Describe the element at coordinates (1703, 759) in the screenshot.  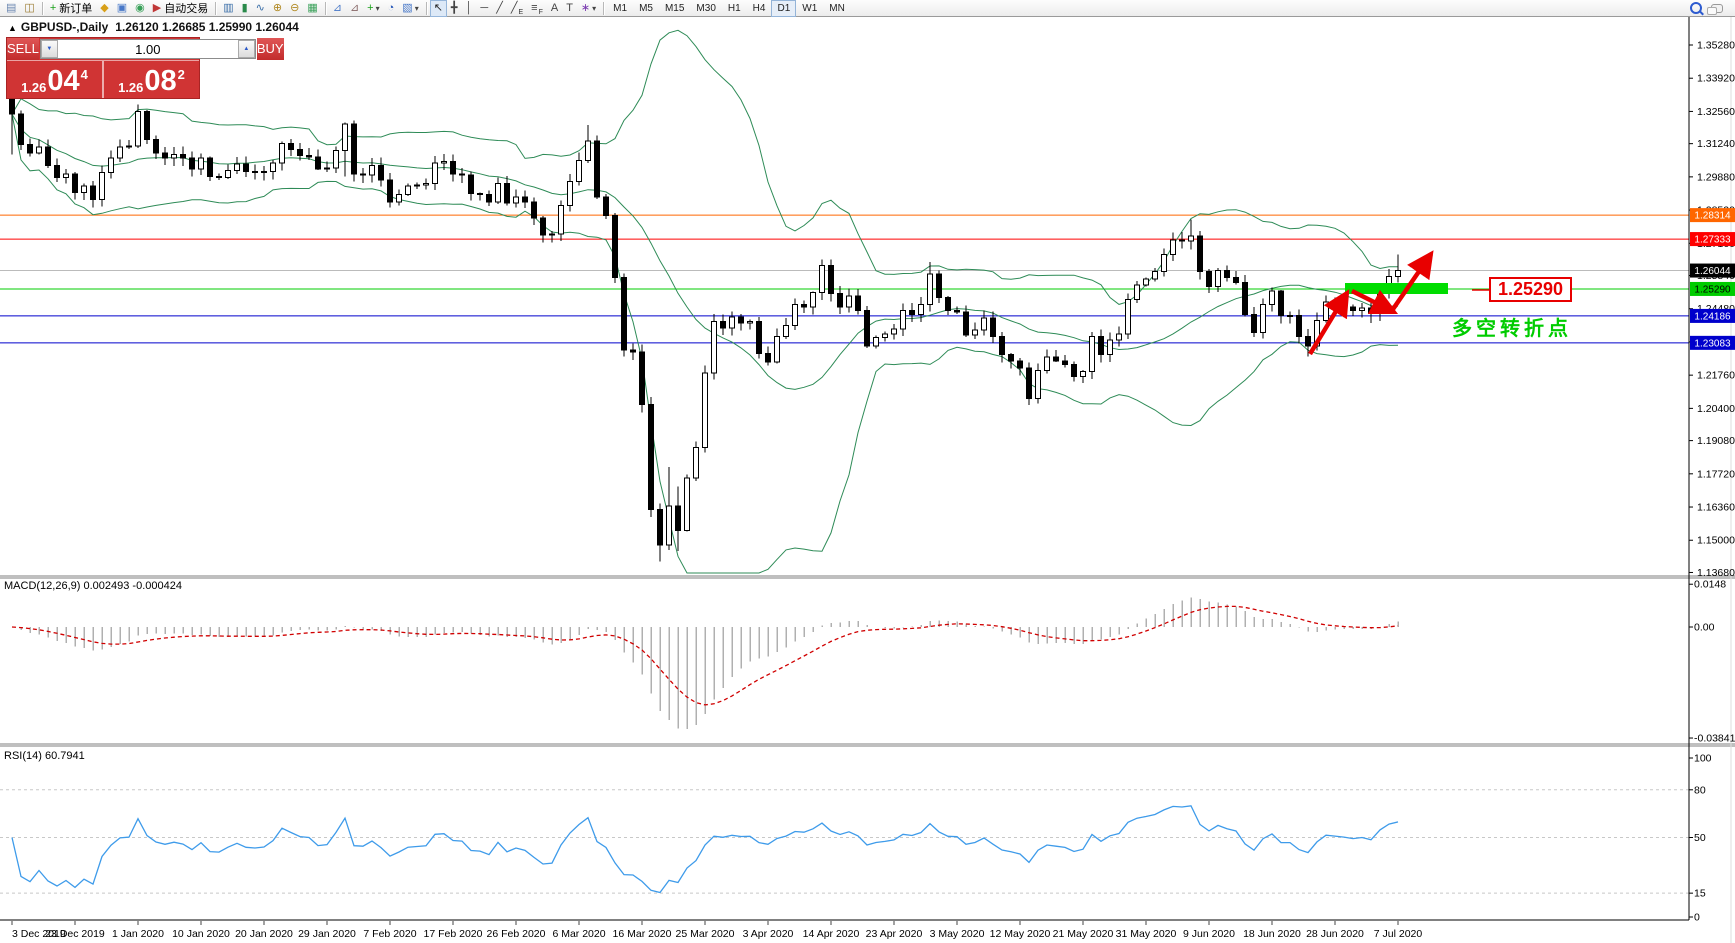
I see `svg-text: 100` at that location.